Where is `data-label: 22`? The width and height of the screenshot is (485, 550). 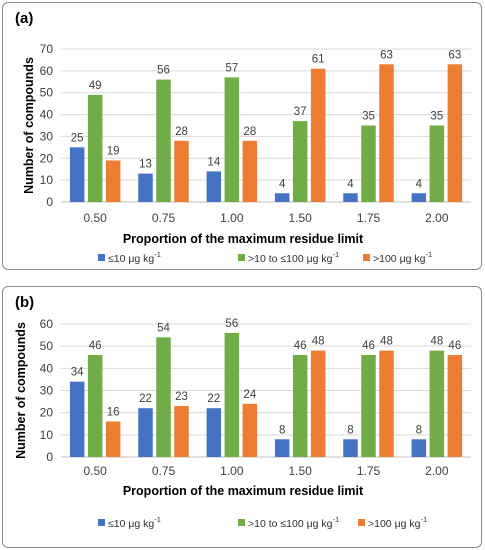
data-label: 22 is located at coordinates (145, 399).